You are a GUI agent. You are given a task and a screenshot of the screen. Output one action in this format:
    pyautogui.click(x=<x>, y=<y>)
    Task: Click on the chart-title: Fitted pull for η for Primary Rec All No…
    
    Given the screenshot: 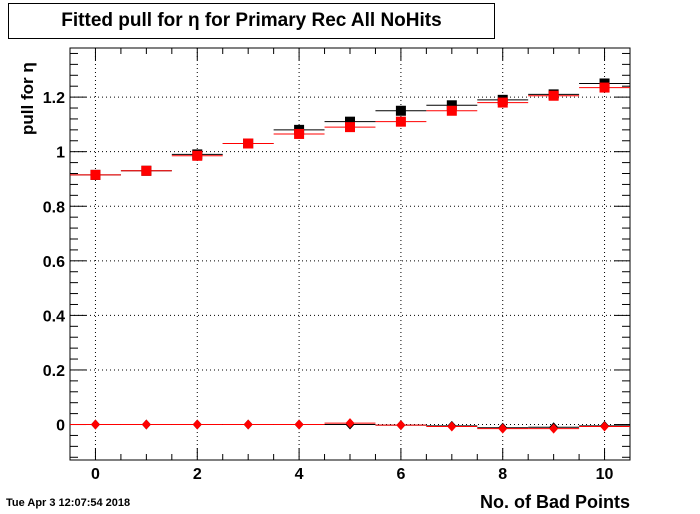 What is the action you would take?
    pyautogui.click(x=251, y=21)
    